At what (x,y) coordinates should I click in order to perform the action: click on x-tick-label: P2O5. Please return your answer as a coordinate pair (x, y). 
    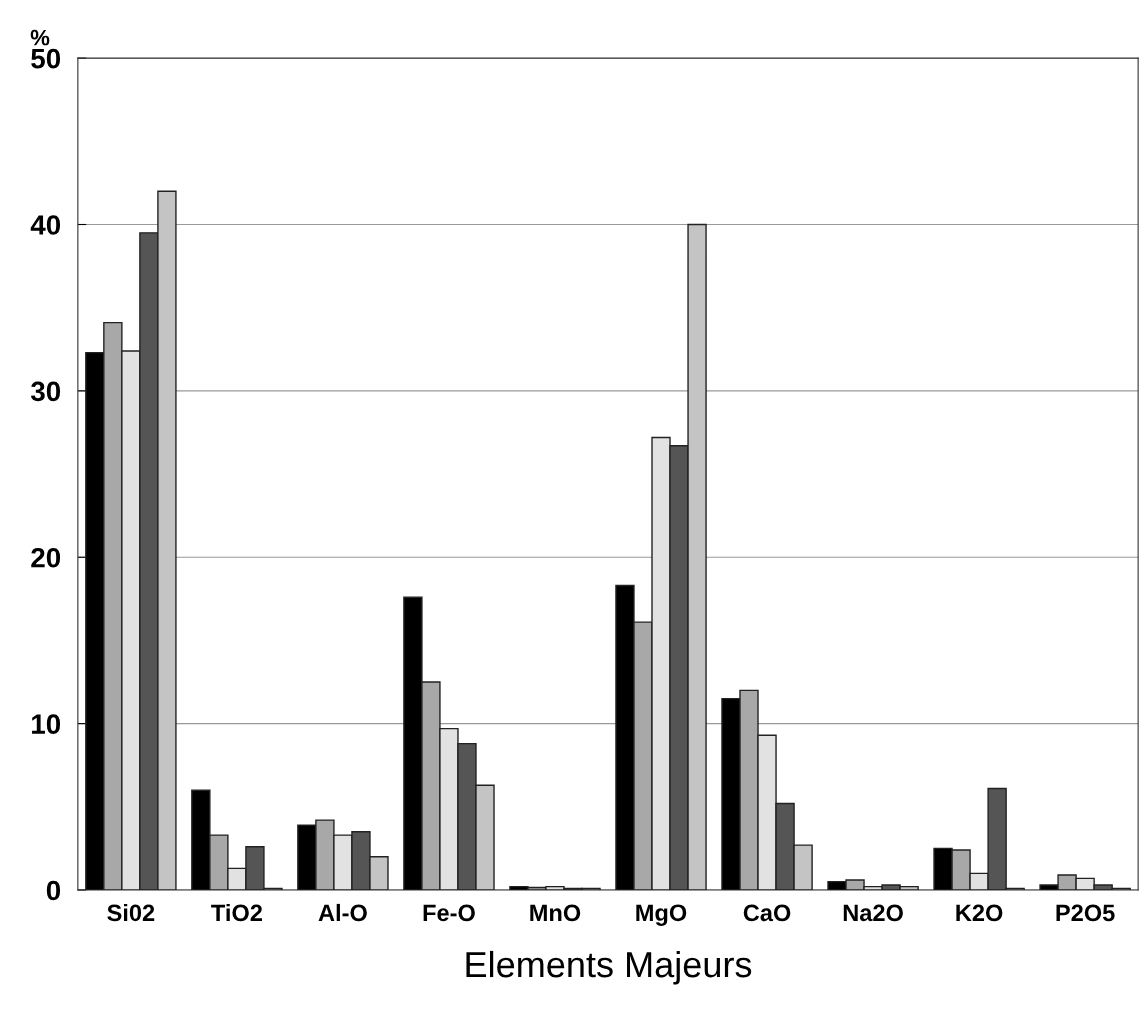
    Looking at the image, I should click on (1085, 913).